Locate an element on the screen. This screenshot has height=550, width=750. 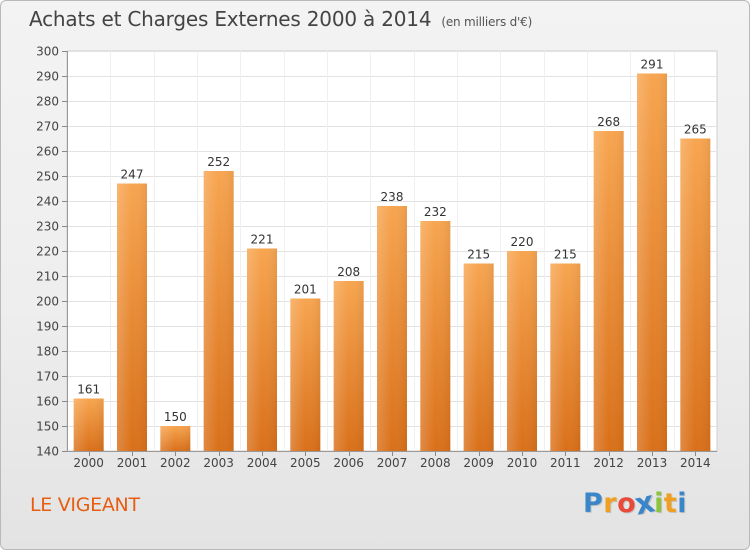
x-tick-label: 2007 is located at coordinates (392, 463).